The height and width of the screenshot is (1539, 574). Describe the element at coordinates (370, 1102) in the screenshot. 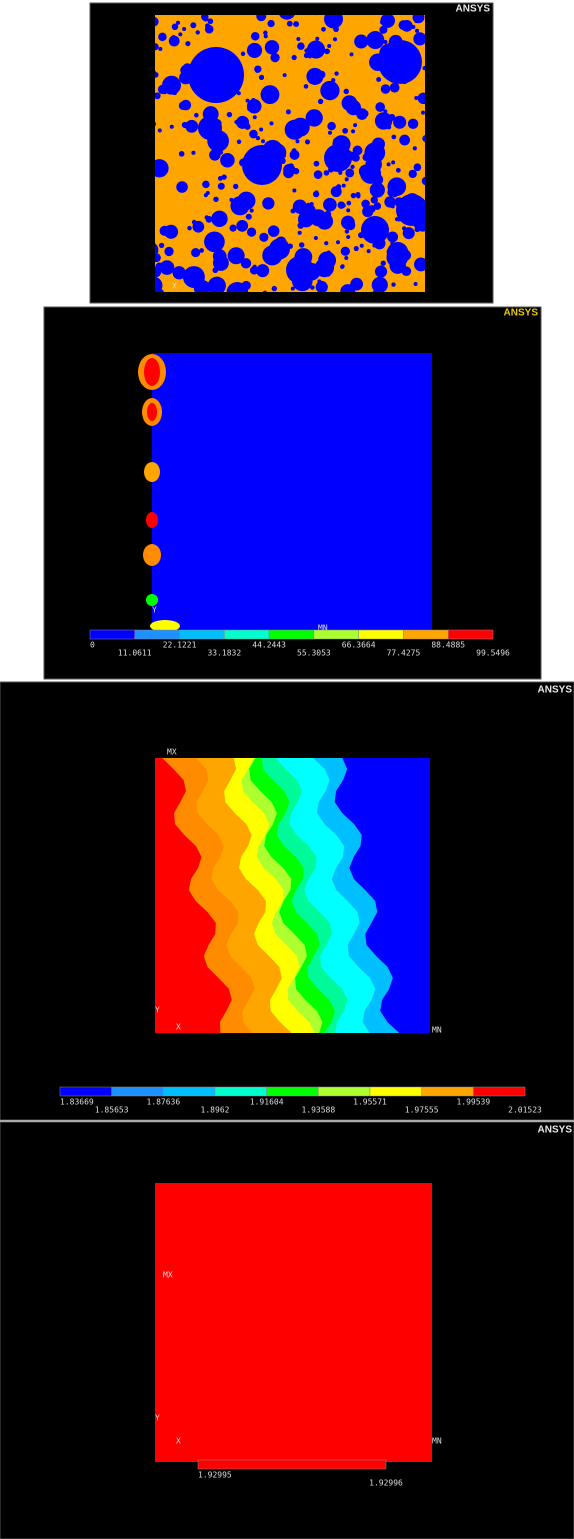

I see `legend-label: 1.95571` at that location.